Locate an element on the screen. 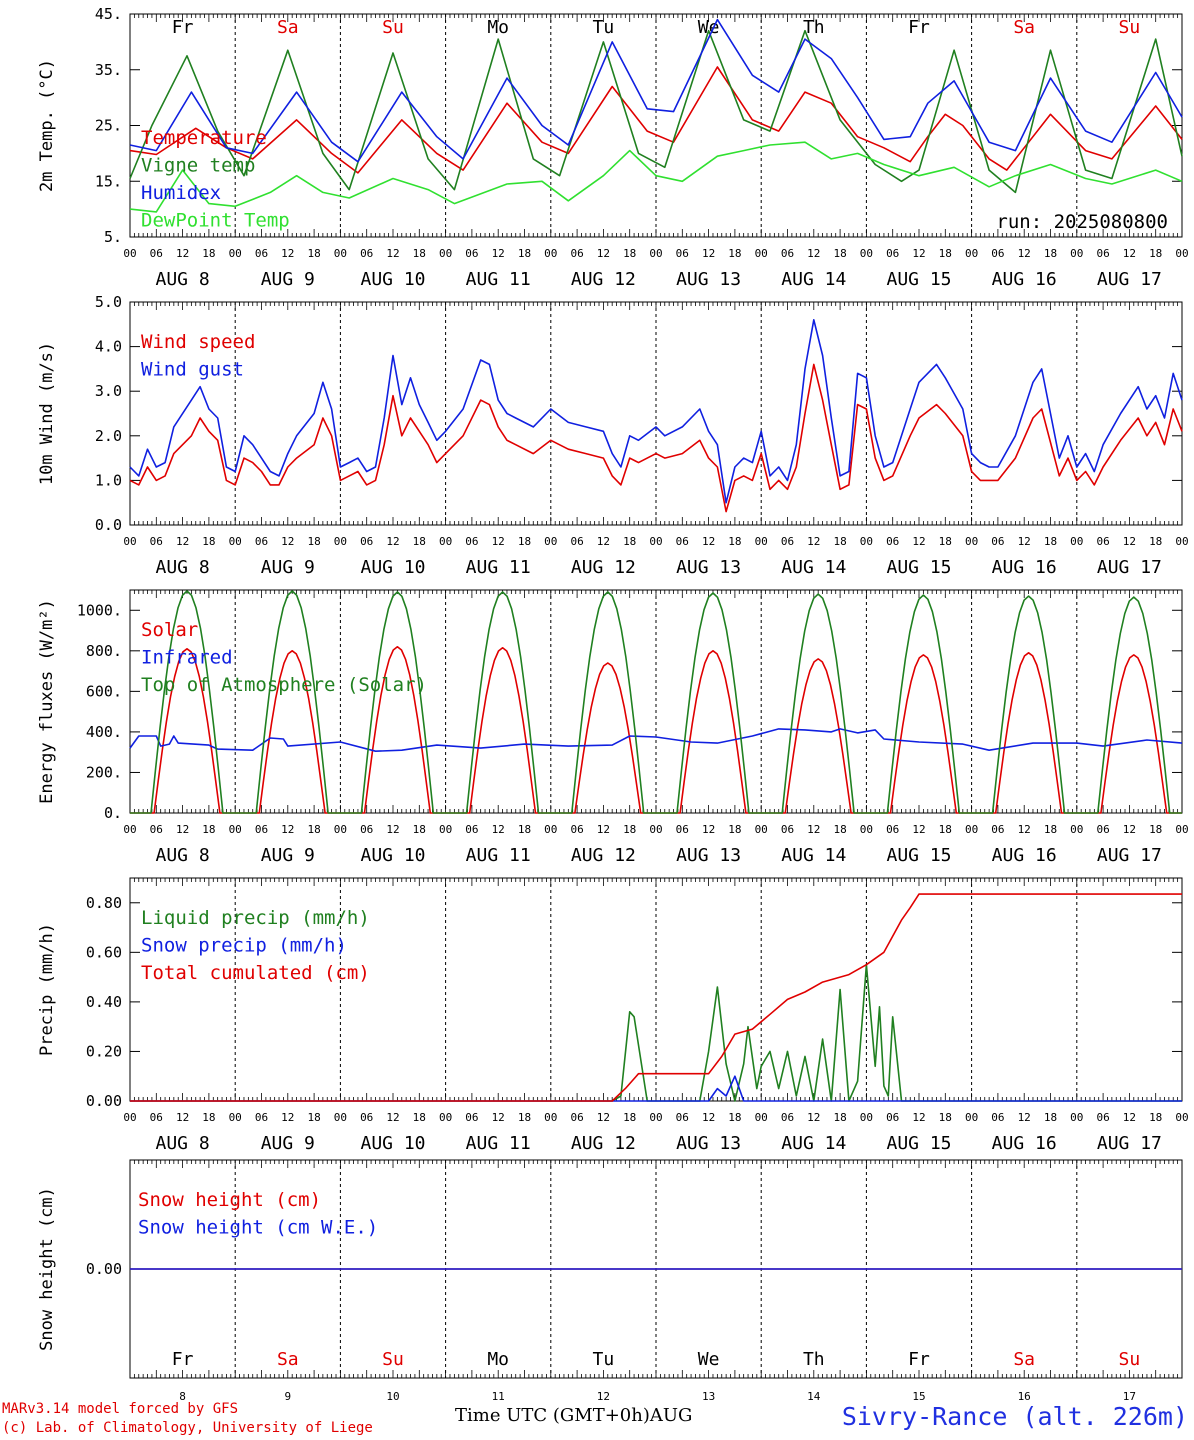 The image size is (1194, 1440). series-line-vigne-temp is located at coordinates (656, 111).